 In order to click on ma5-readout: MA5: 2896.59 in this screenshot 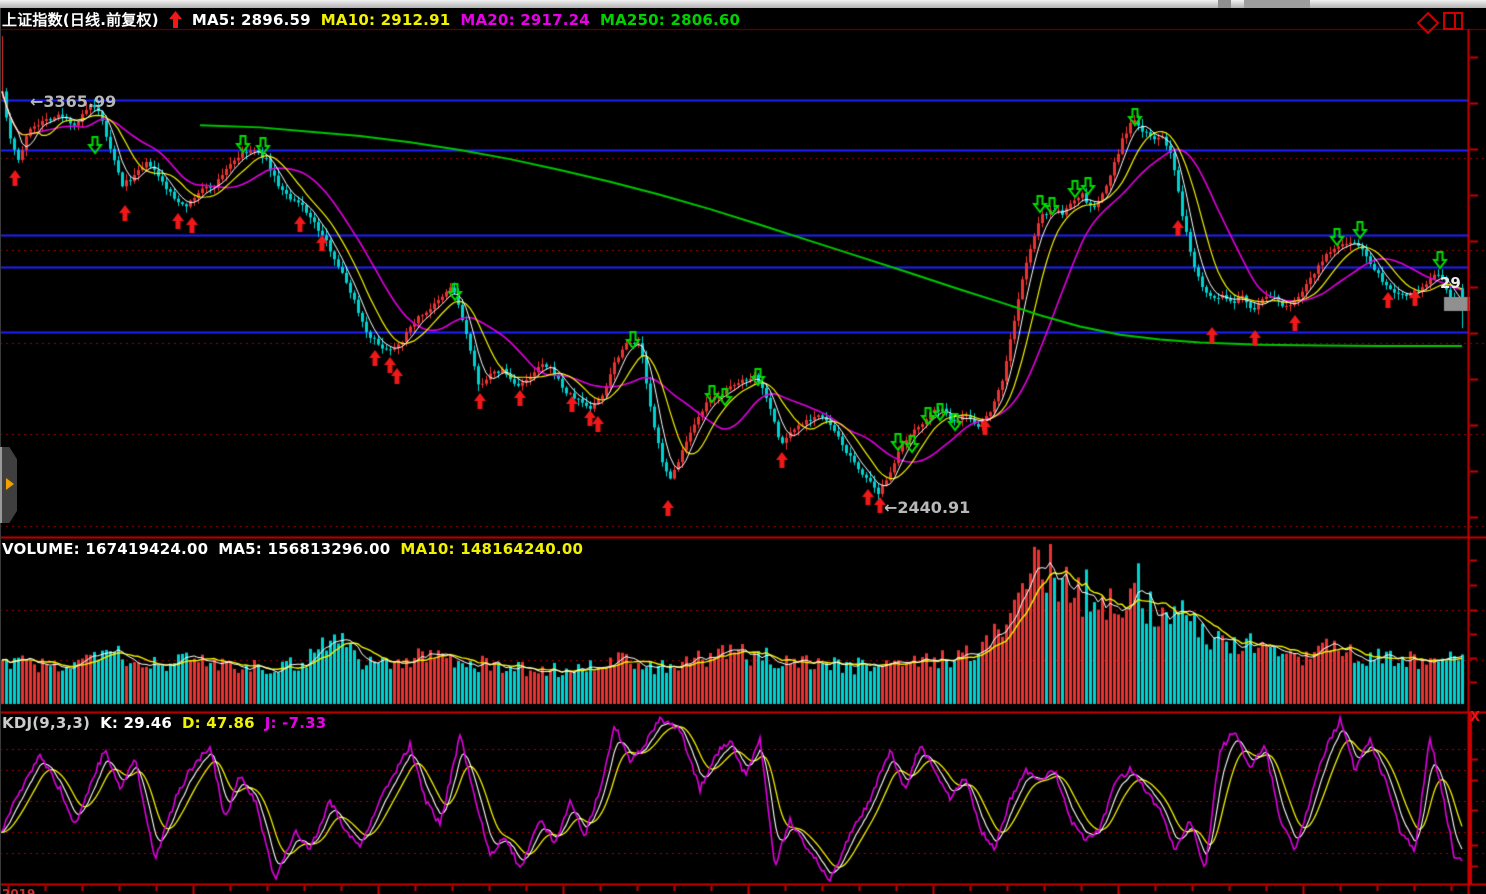, I will do `click(251, 19)`.